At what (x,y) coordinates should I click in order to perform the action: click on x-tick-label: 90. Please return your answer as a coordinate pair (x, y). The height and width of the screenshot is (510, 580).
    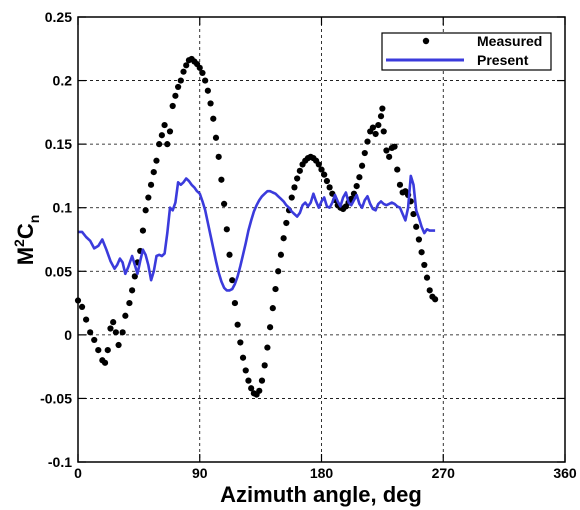
    Looking at the image, I should click on (200, 473).